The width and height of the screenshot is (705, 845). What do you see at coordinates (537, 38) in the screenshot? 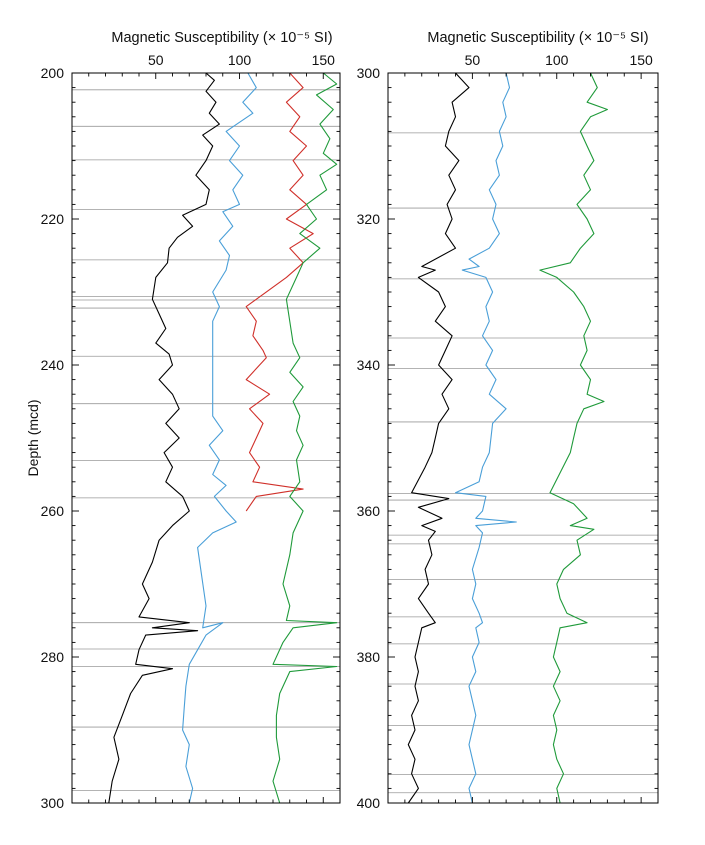
I see `x-axis-title-right: Magnetic Susceptibility (× 10⁻⁵ SI)` at bounding box center [537, 38].